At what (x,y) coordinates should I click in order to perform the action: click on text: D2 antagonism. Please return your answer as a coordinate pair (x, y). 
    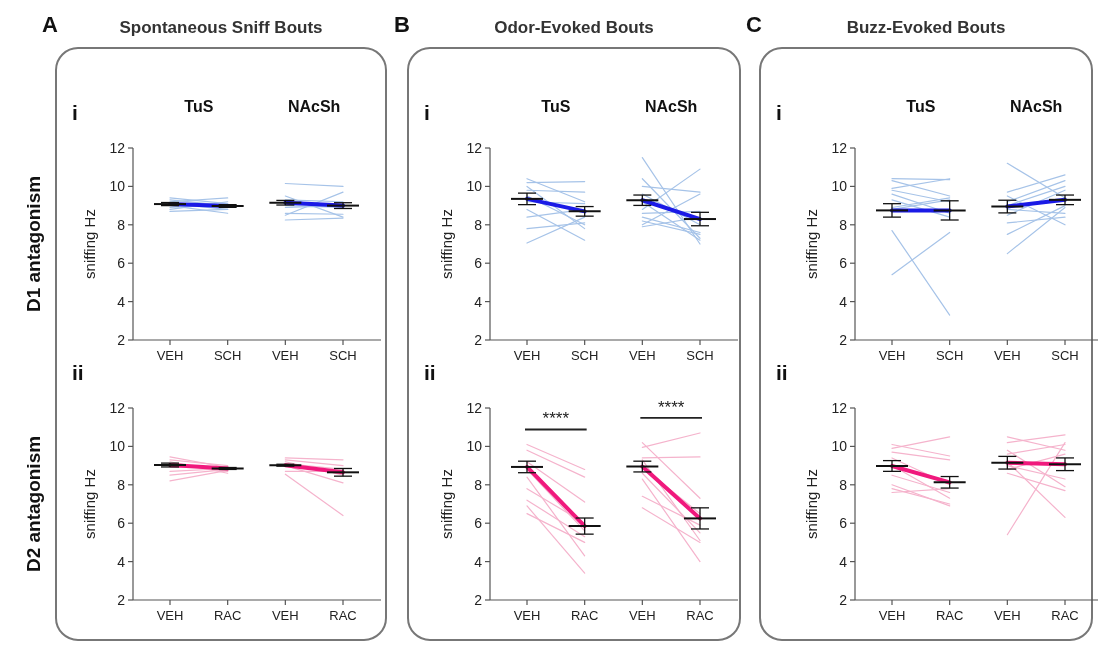
    Looking at the image, I should click on (33, 504).